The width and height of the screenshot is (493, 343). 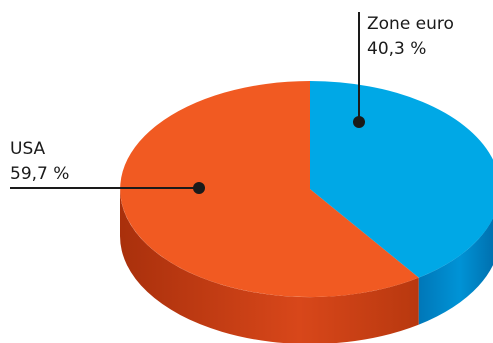 What do you see at coordinates (396, 49) in the screenshot?
I see `label-zone-euro-value: 40,3 %` at bounding box center [396, 49].